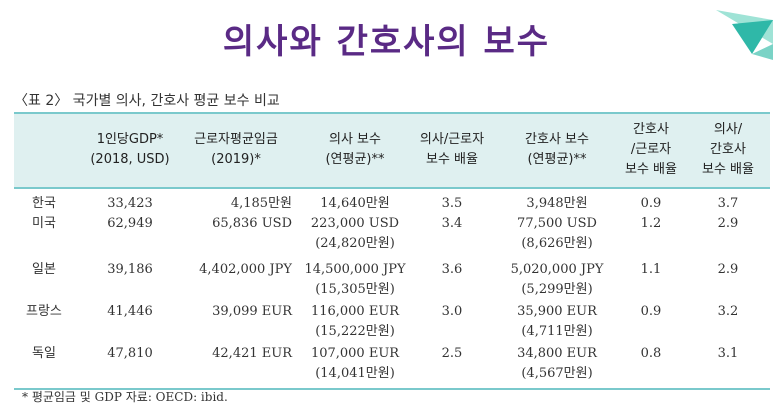 The width and height of the screenshot is (773, 407). What do you see at coordinates (44, 203) in the screenshot?
I see `row-country: 한국` at bounding box center [44, 203].